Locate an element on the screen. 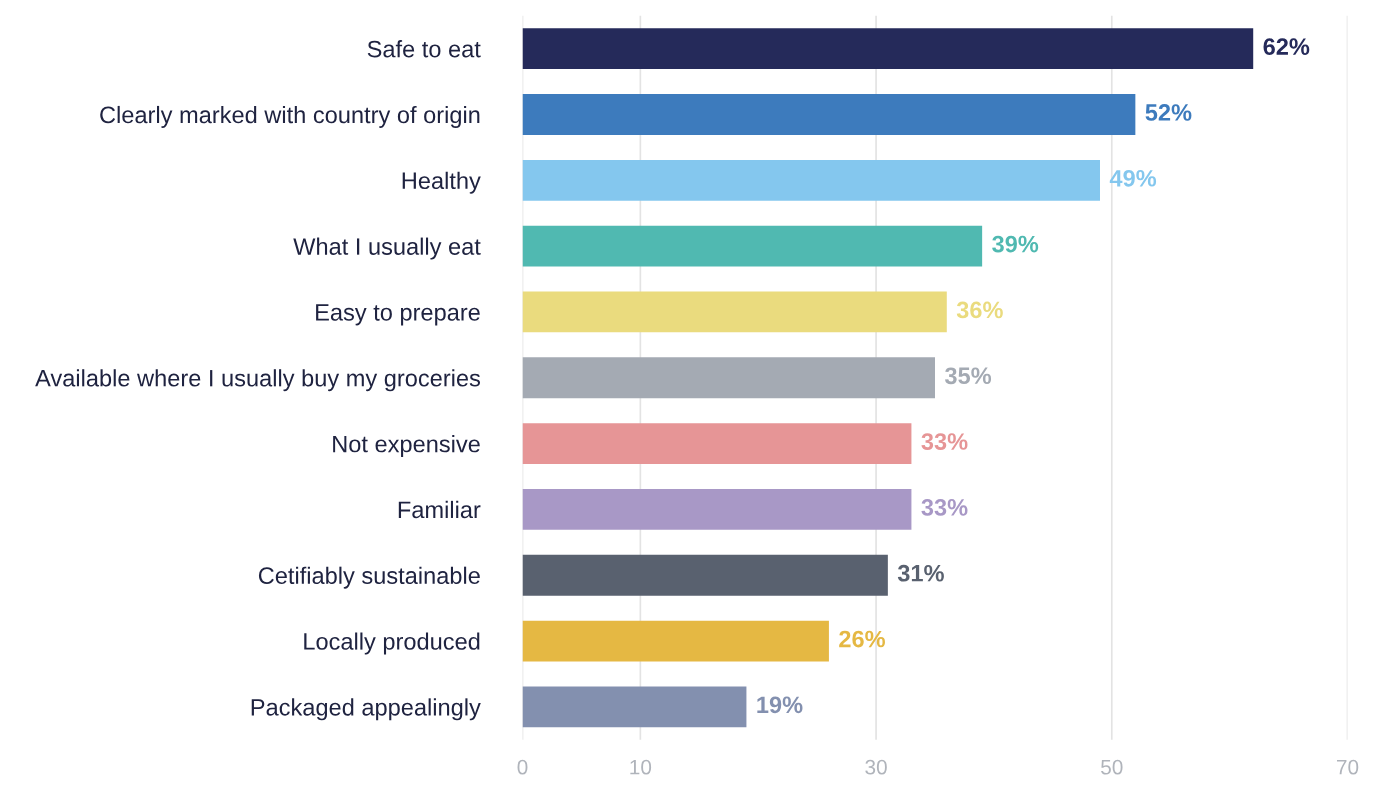 Image resolution: width=1375 pixels, height=787 pixels. y-tick-label: Available where I usually buy my groceries is located at coordinates (258, 380).